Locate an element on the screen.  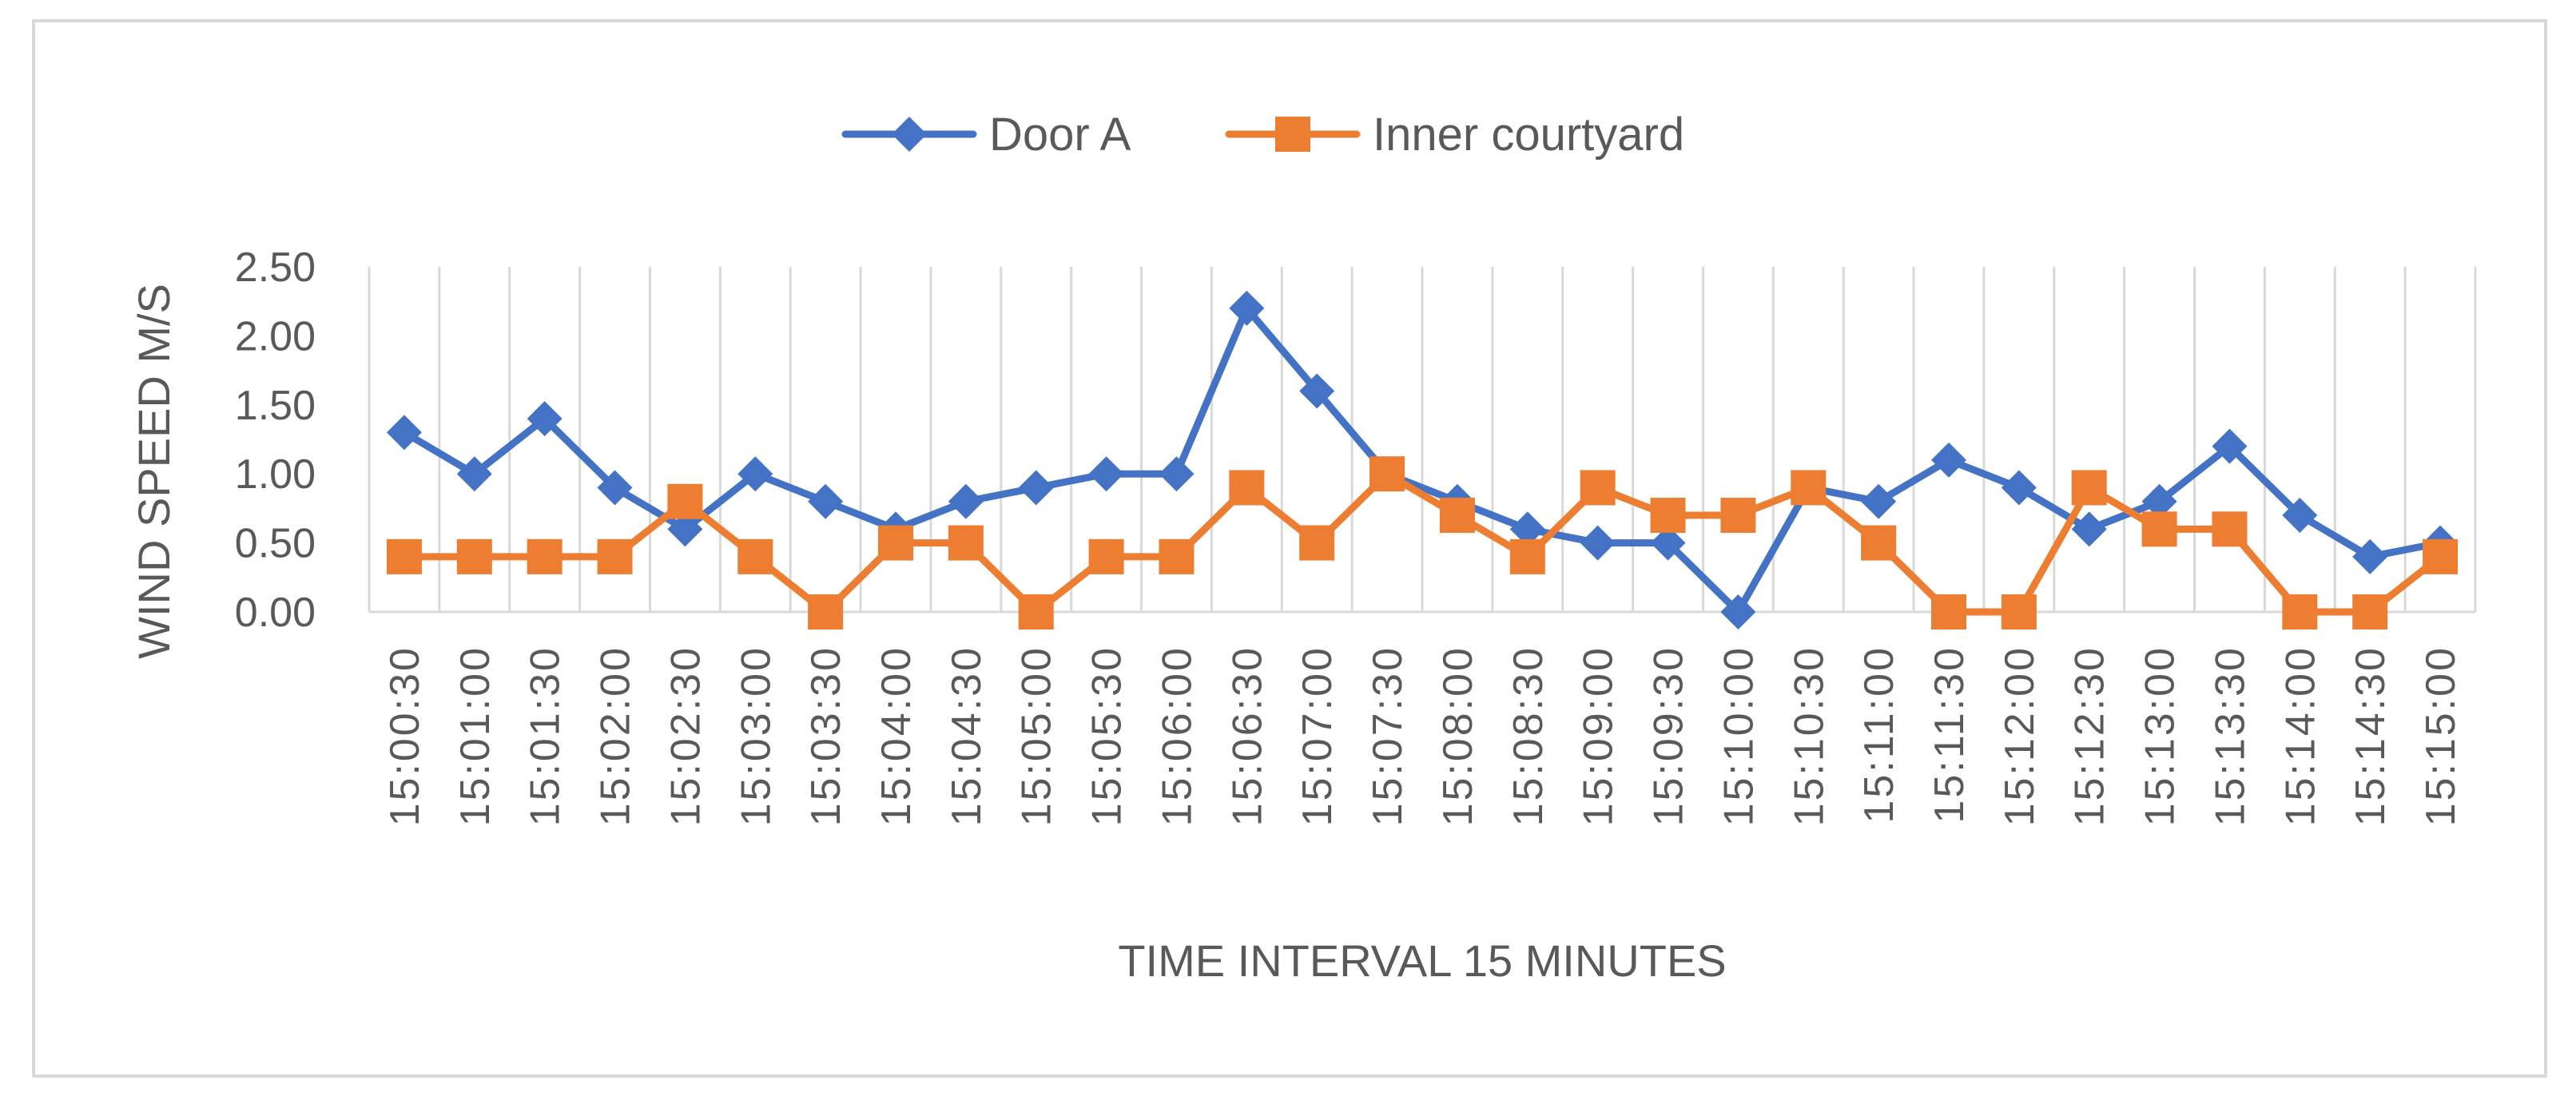
x-tick-label: 15:06:30 is located at coordinates (1247, 736).